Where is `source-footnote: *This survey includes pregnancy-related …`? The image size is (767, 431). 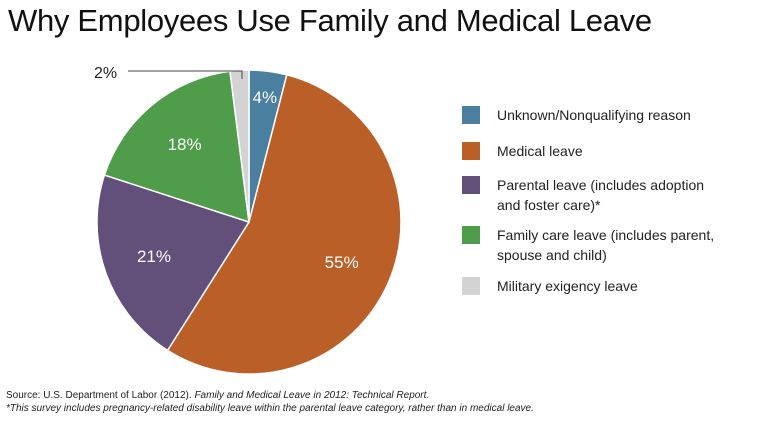 source-footnote: *This survey includes pregnancy-related … is located at coordinates (270, 408).